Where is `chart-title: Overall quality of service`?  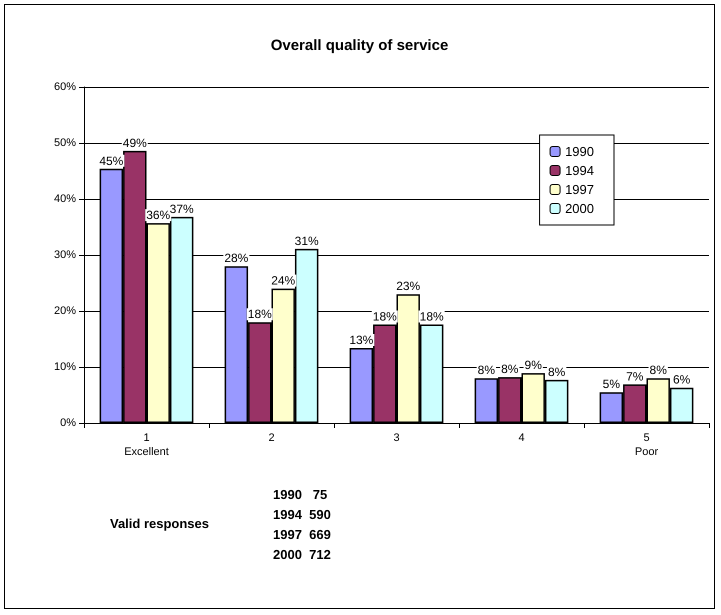 chart-title: Overall quality of service is located at coordinates (359, 45).